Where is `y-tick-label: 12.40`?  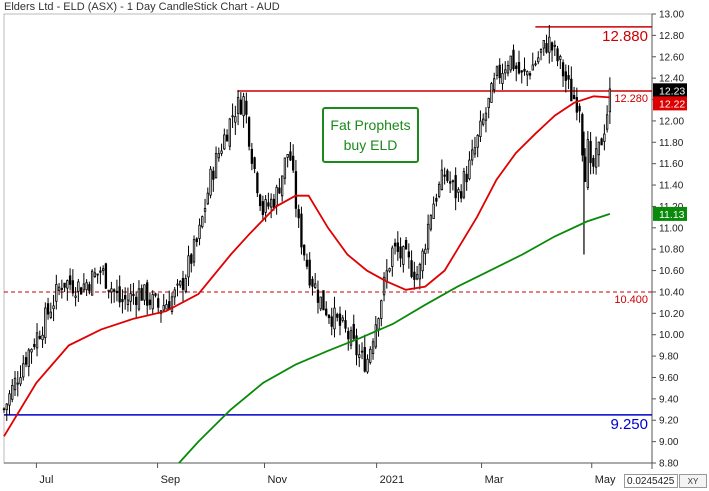 y-tick-label: 12.40 is located at coordinates (671, 79).